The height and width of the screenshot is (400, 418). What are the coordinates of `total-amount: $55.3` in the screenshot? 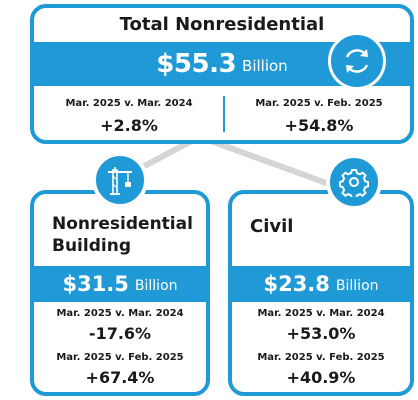 It's located at (196, 64).